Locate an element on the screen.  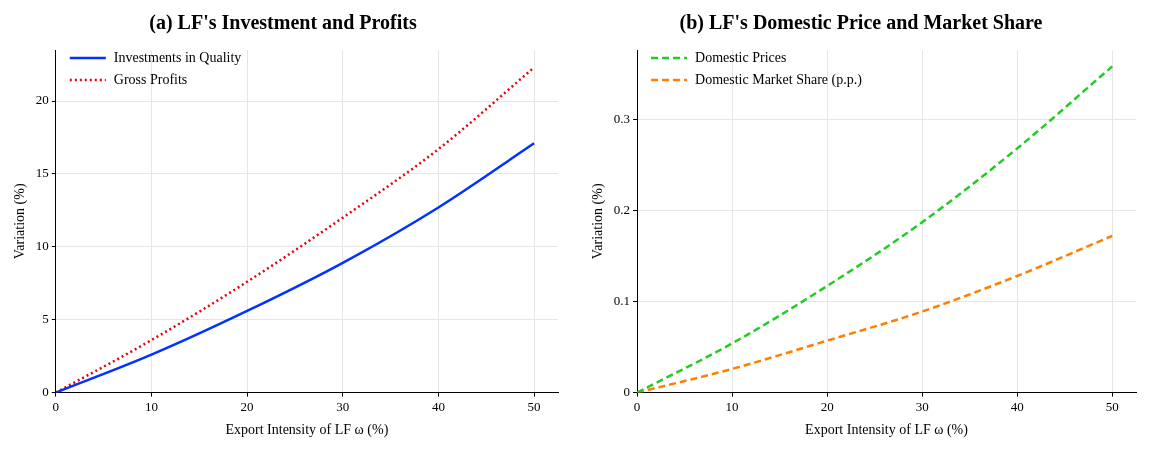
legend-label: Gross Profits is located at coordinates (150, 79).